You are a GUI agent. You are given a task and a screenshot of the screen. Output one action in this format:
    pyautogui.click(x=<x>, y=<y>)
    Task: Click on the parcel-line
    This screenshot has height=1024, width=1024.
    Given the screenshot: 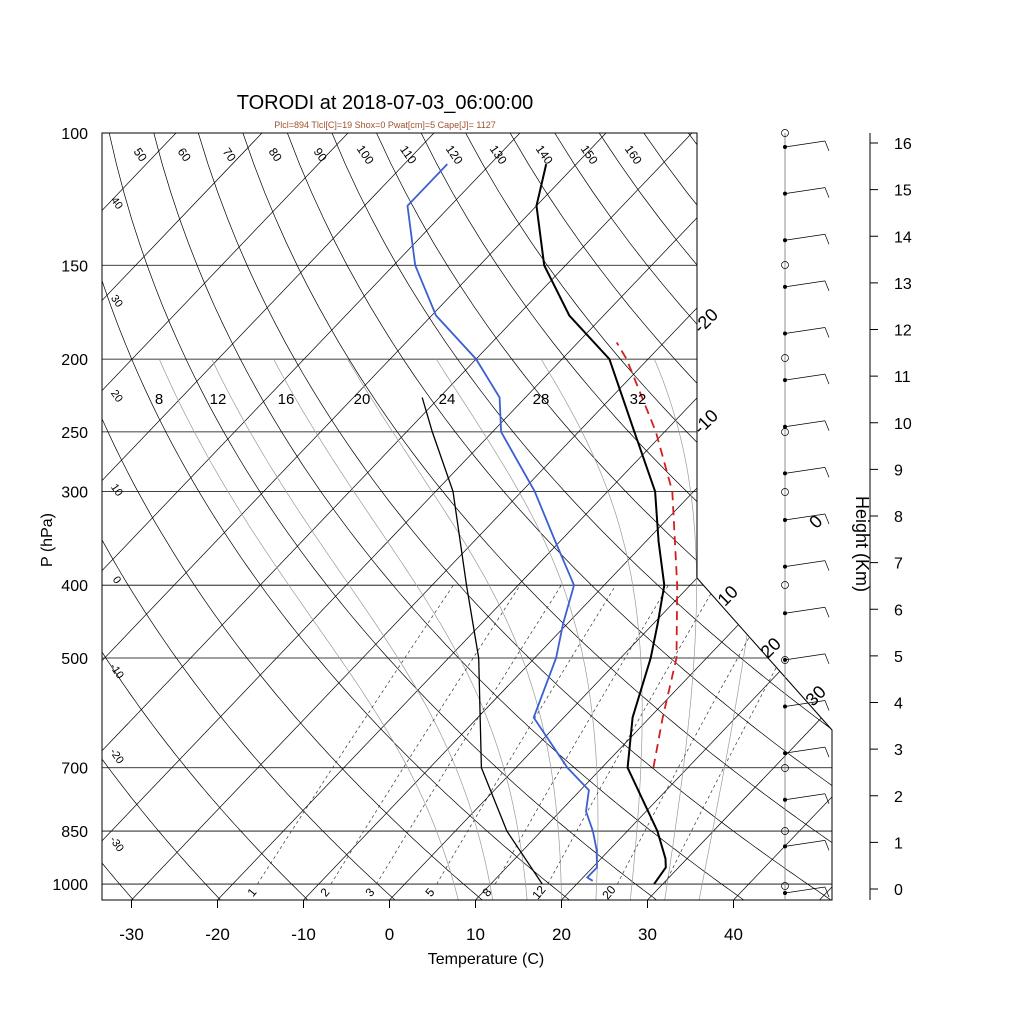 What is the action you would take?
    pyautogui.click(x=647, y=554)
    